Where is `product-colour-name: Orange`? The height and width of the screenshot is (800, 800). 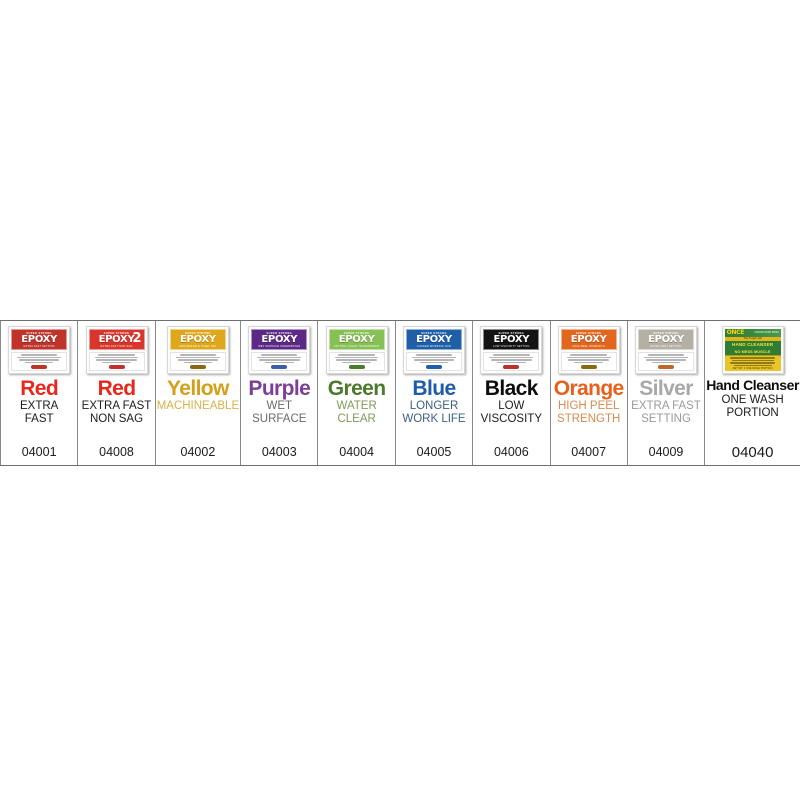
product-colour-name: Orange is located at coordinates (589, 388).